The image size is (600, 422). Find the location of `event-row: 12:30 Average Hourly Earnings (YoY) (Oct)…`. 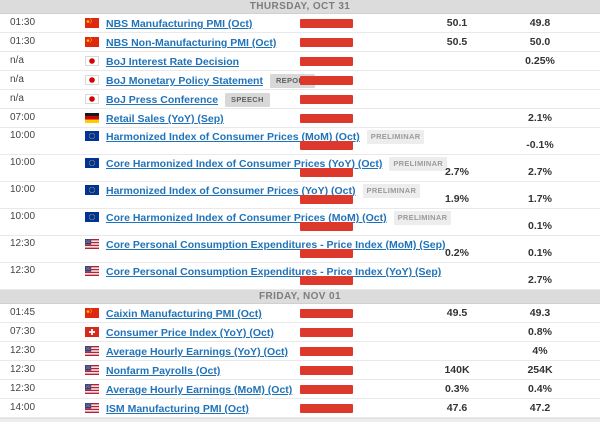

event-row: 12:30 Average Hourly Earnings (YoY) (Oct)… is located at coordinates (300, 351).